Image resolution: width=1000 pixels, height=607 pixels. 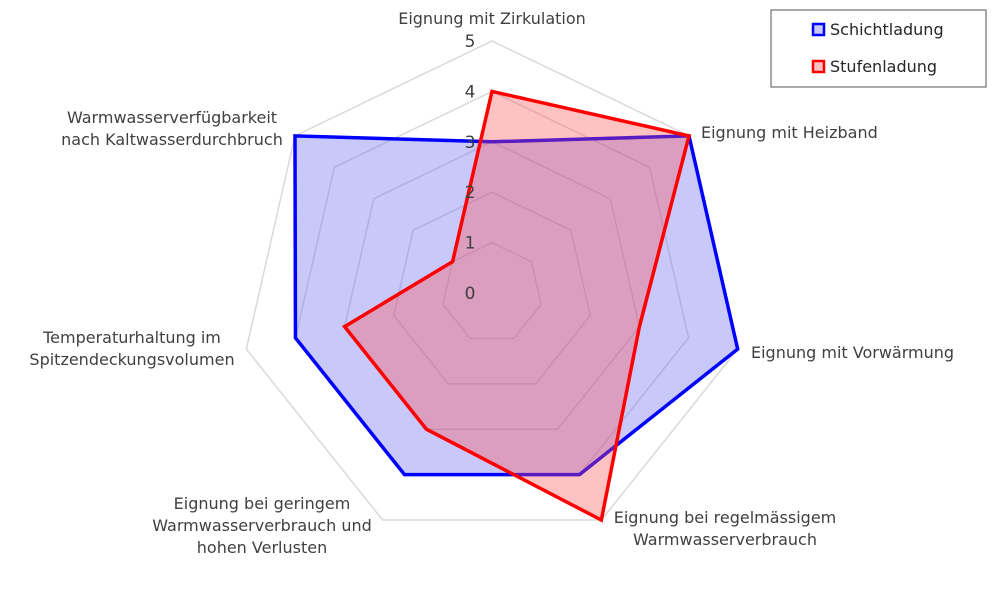 What do you see at coordinates (262, 547) in the screenshot?
I see `category-label-4-line-2: hohen Verlusten` at bounding box center [262, 547].